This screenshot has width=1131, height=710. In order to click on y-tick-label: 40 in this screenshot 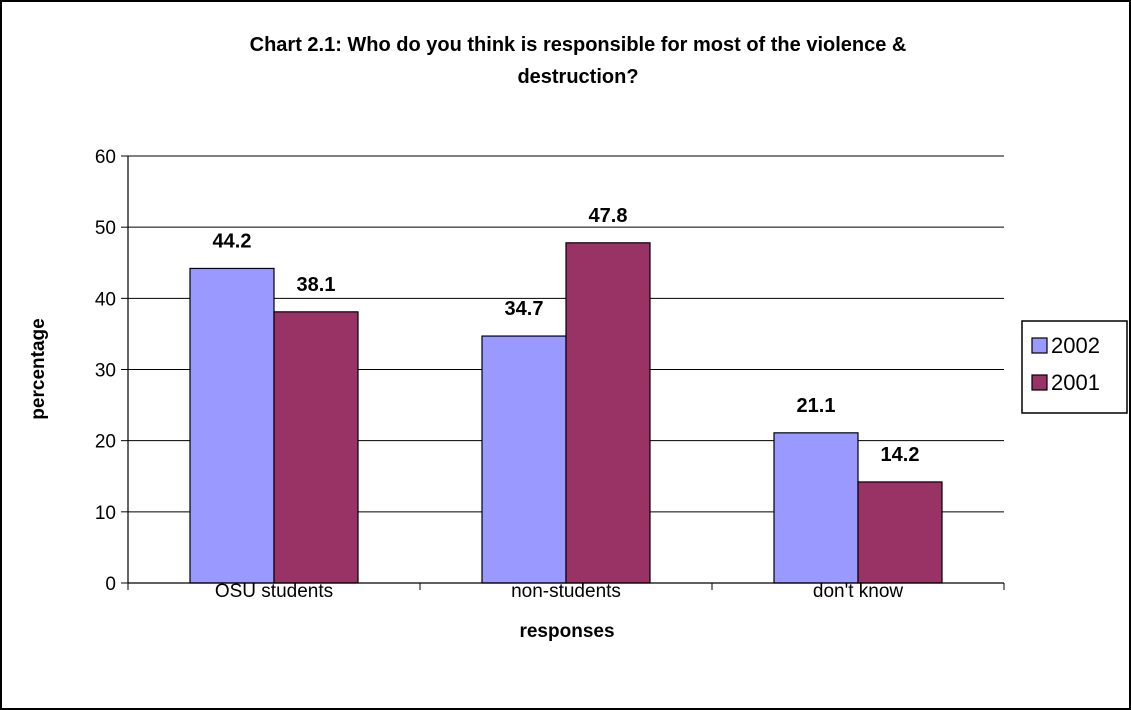, I will do `click(105, 299)`.